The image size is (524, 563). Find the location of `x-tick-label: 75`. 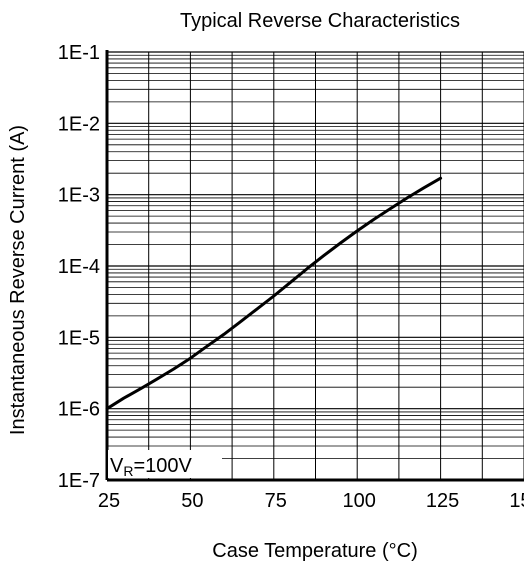

x-tick-label: 75 is located at coordinates (276, 501).